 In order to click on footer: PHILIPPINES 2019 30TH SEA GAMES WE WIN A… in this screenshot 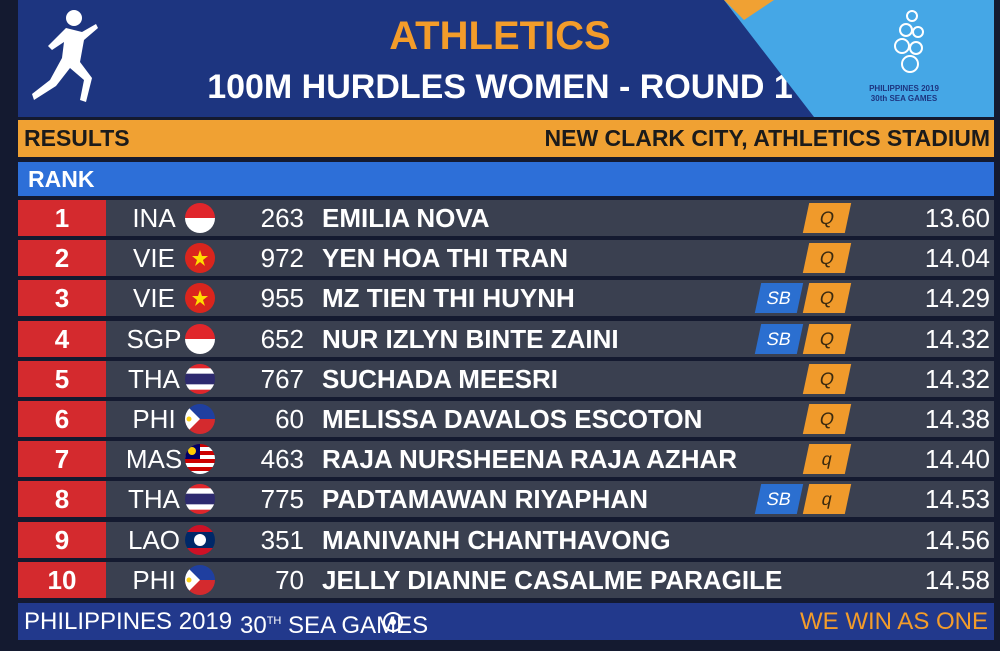, I will do `click(506, 621)`.